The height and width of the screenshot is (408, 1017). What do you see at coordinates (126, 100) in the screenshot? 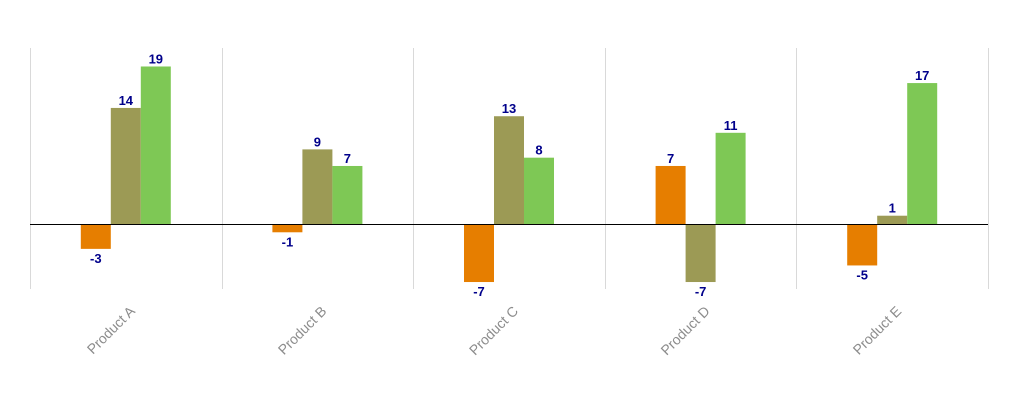
I see `data-label: 14` at bounding box center [126, 100].